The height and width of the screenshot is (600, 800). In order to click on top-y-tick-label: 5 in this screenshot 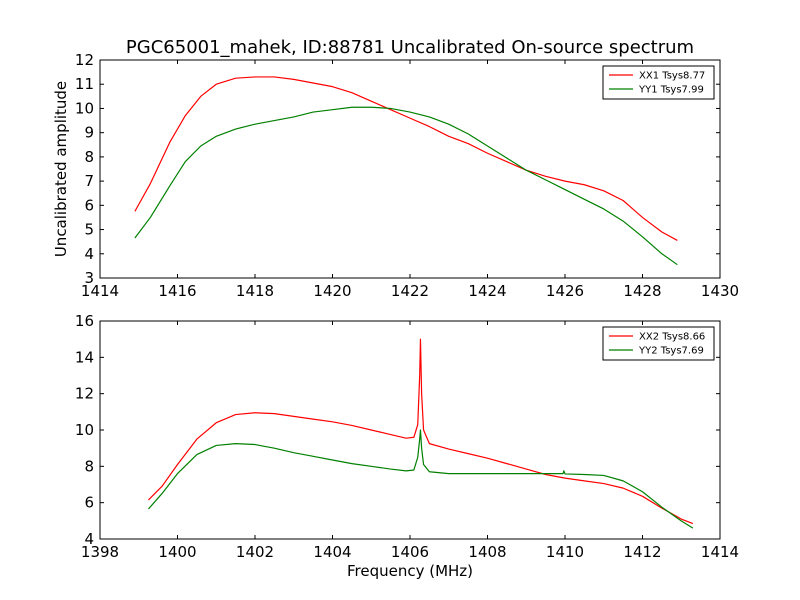, I will do `click(89, 230)`.